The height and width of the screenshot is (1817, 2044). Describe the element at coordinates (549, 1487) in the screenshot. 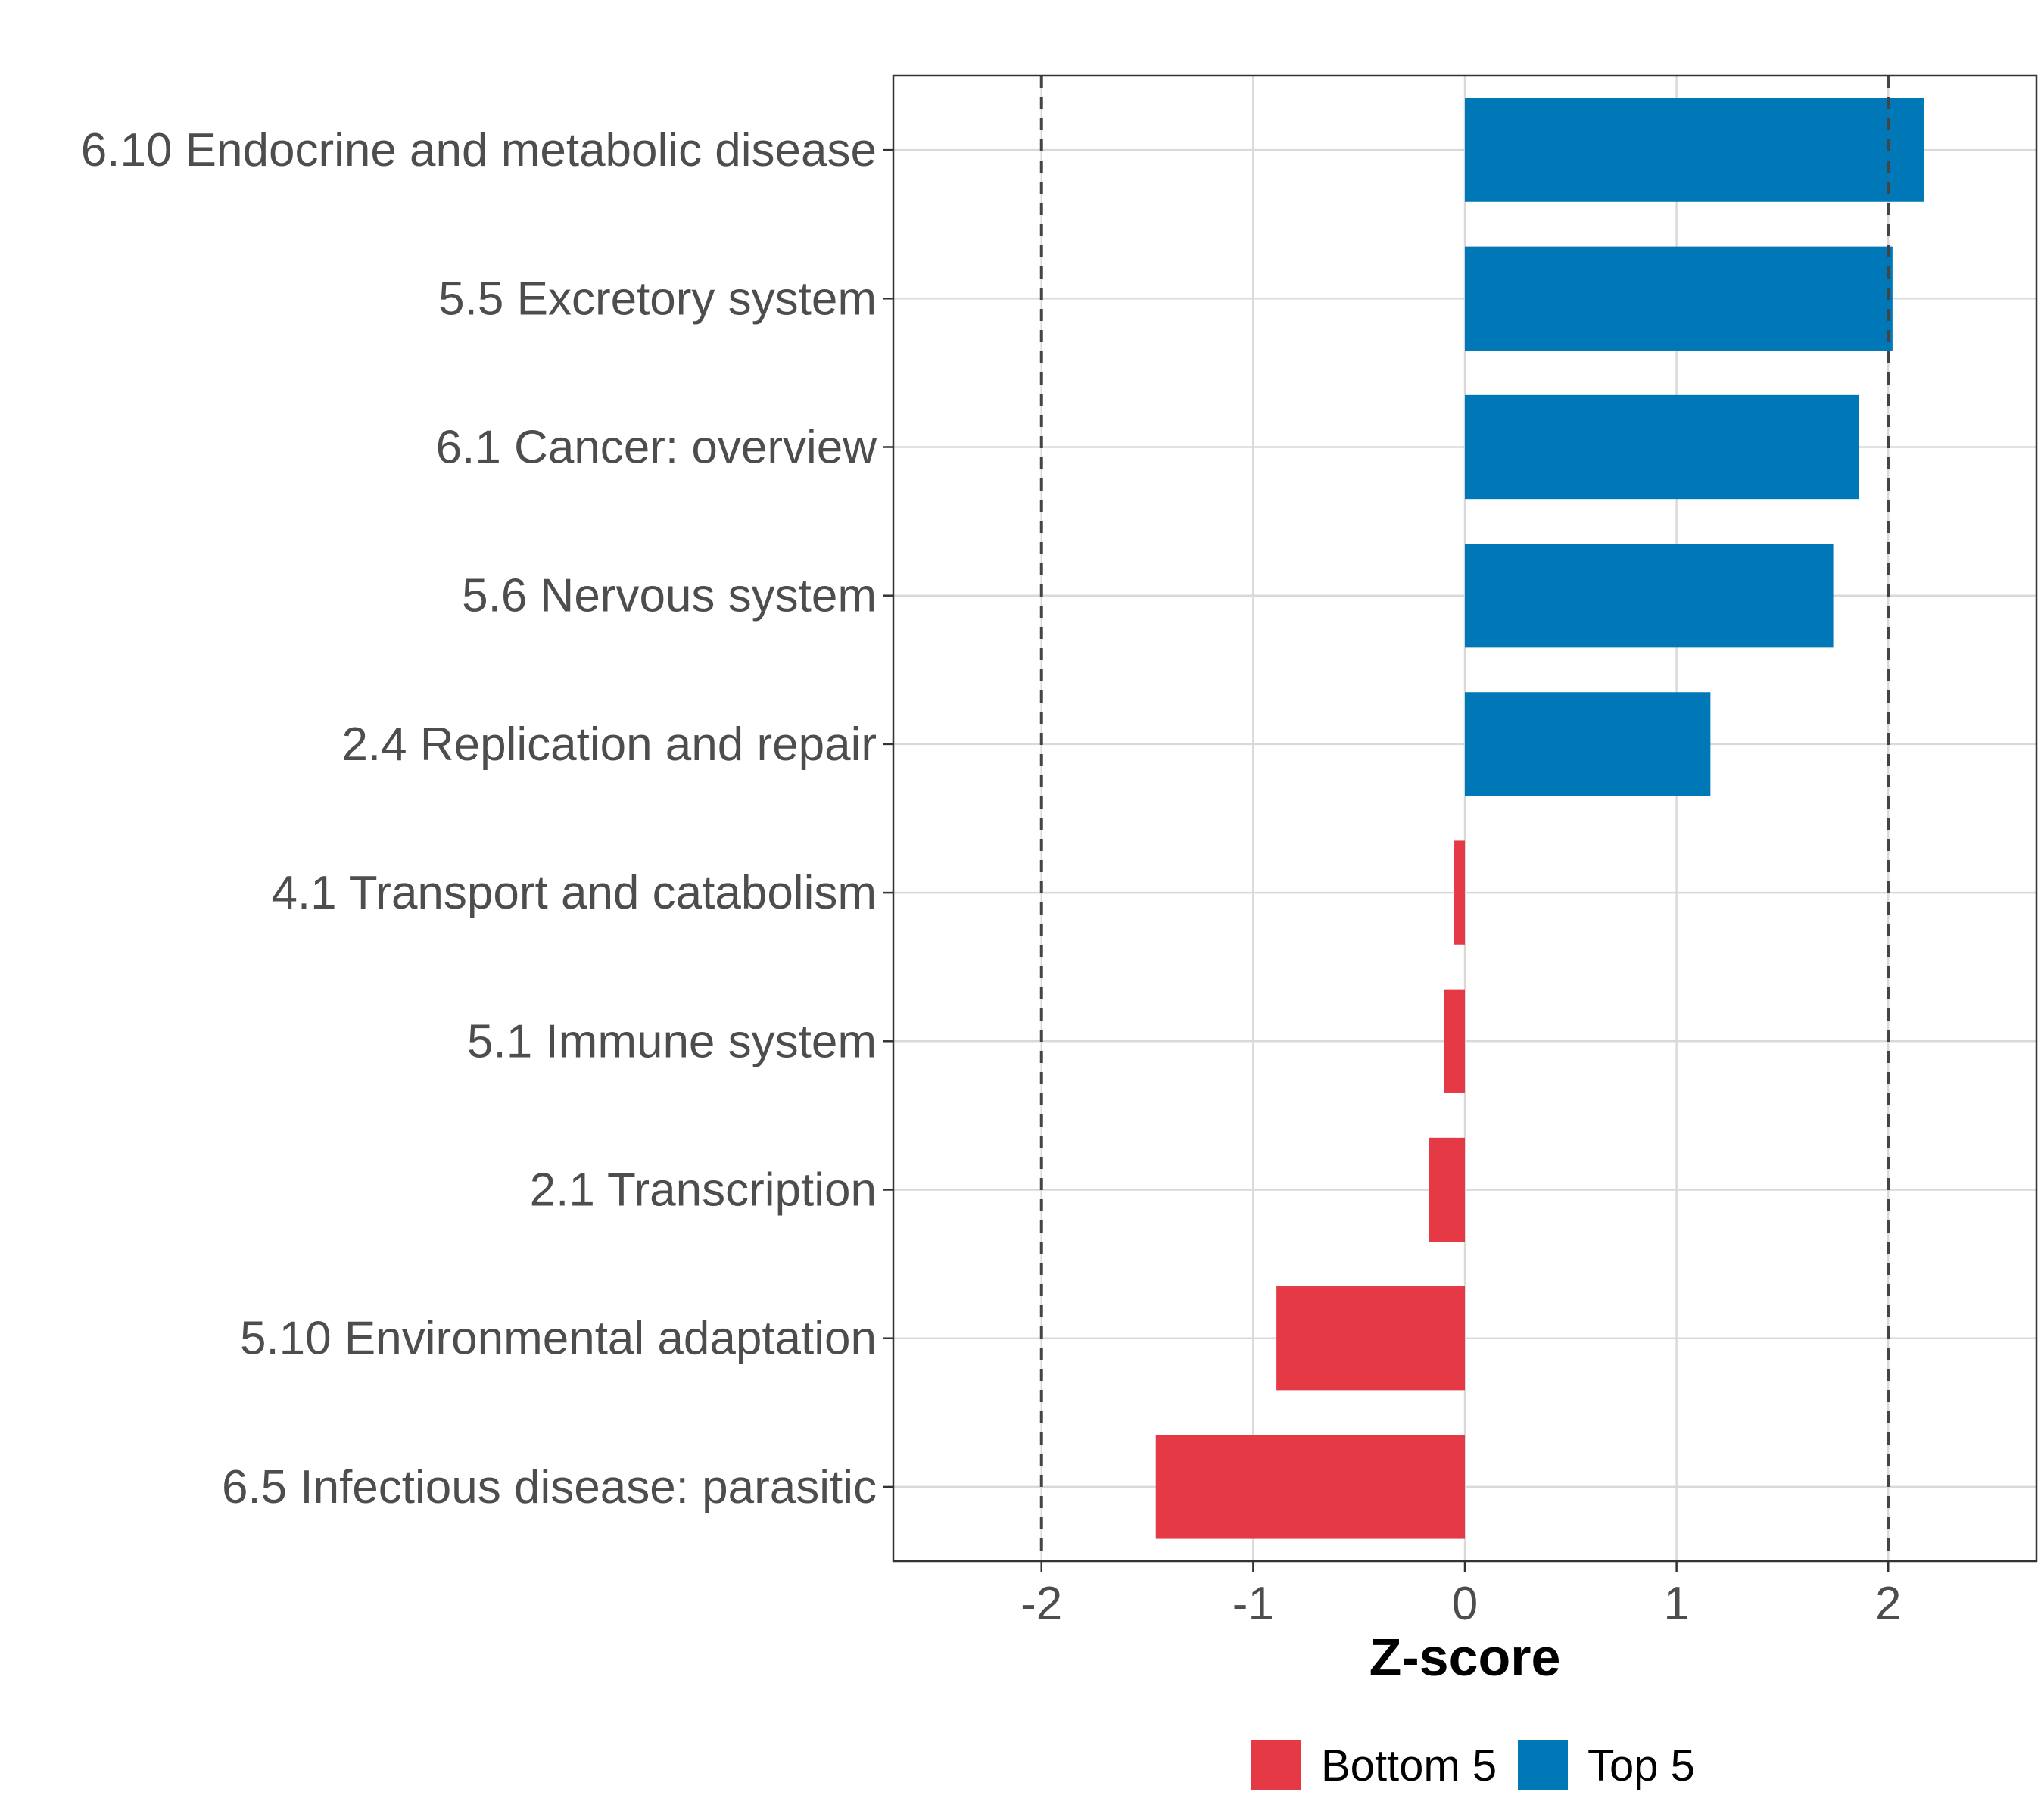

I see `category-label-6-5-infectious-disease-parasitic: 6.5 Infectious disease: parasitic` at that location.